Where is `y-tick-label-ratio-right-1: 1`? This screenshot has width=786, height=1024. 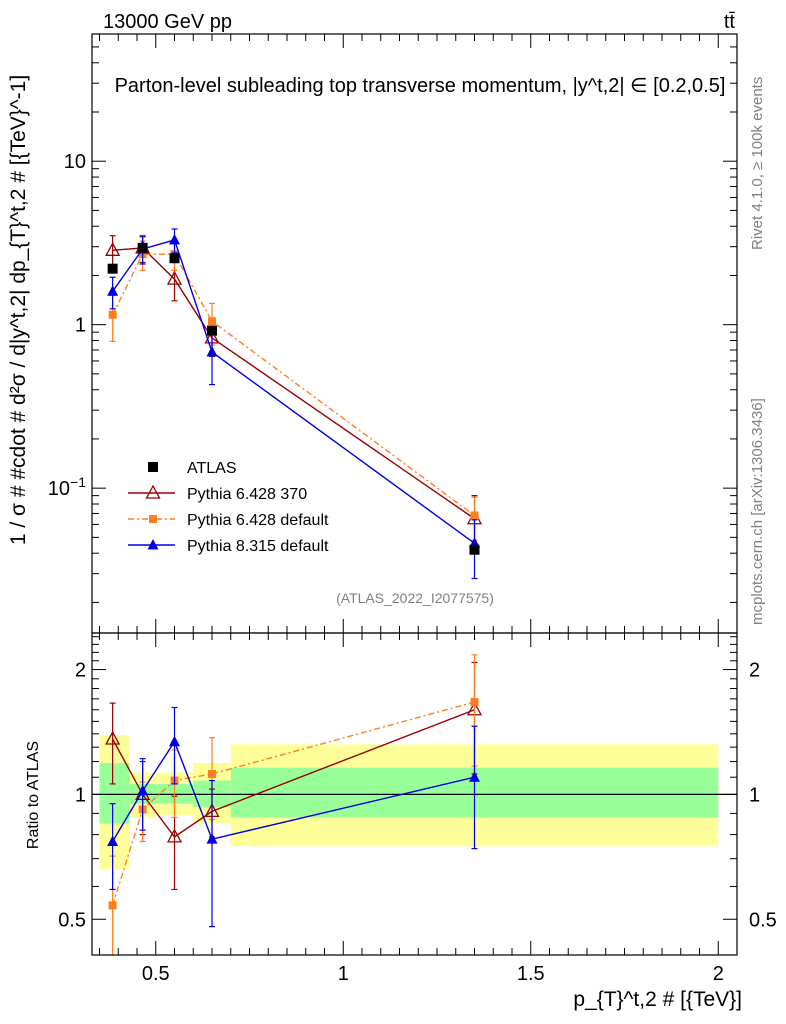
y-tick-label-ratio-right-1: 1 is located at coordinates (754, 795).